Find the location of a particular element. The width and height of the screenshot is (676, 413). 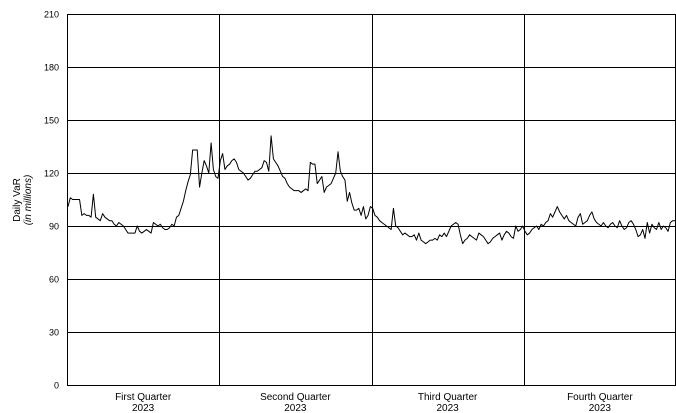

y-tick-label: 180 is located at coordinates (51, 68).